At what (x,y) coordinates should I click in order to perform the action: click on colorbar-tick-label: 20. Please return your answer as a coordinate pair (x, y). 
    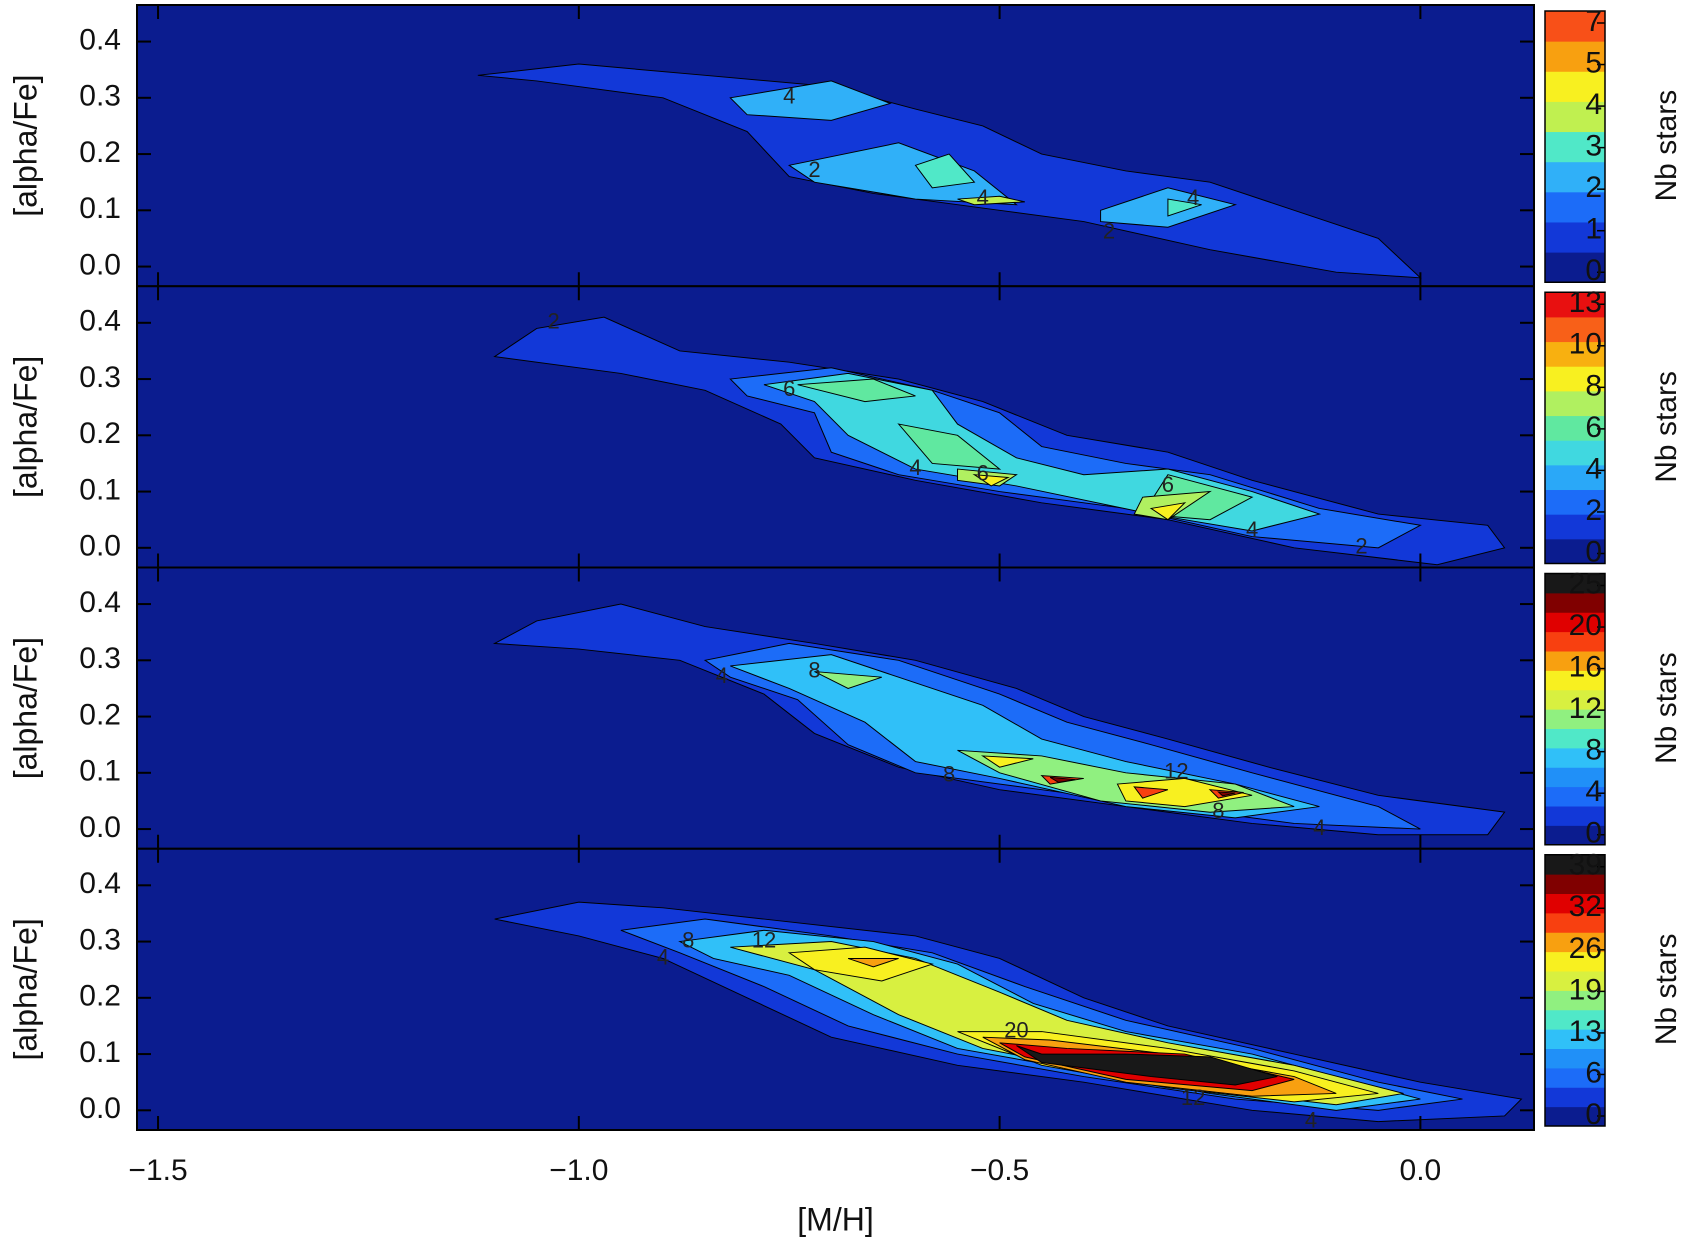
    Looking at the image, I should click on (1585, 625).